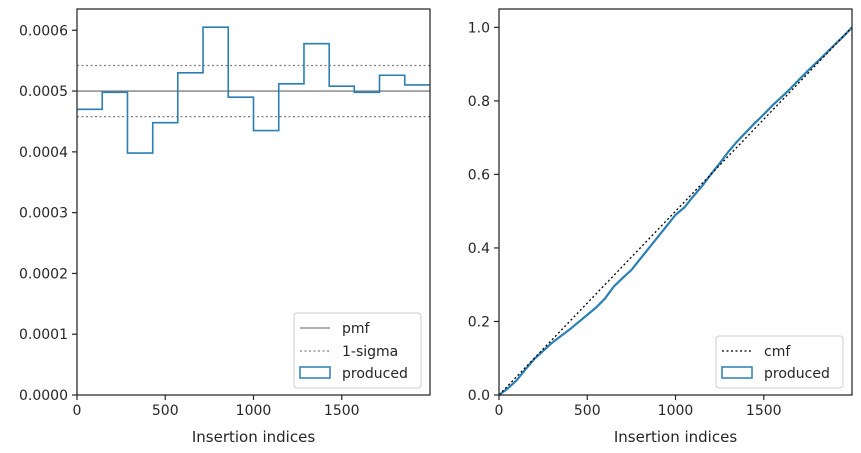 The height and width of the screenshot is (453, 861). Describe the element at coordinates (370, 352) in the screenshot. I see `legend-label-1-sigma: 1-sigma` at that location.